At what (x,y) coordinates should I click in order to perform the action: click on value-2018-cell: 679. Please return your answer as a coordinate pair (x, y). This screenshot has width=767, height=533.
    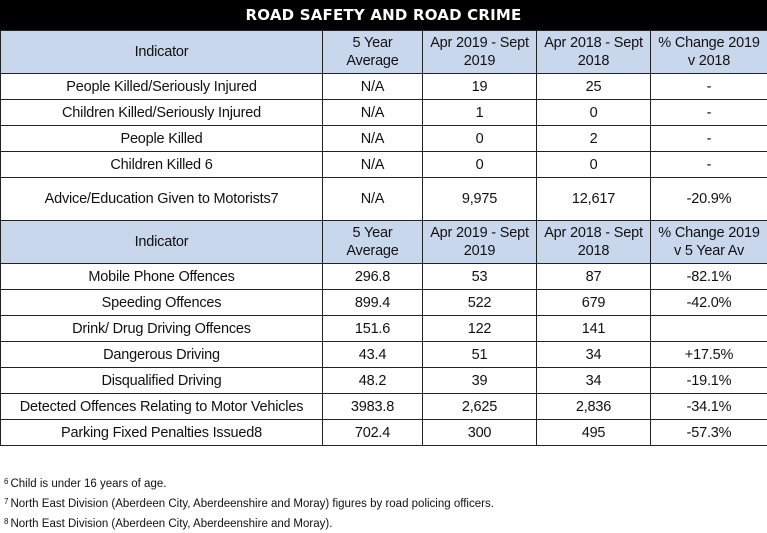
    Looking at the image, I should click on (593, 302).